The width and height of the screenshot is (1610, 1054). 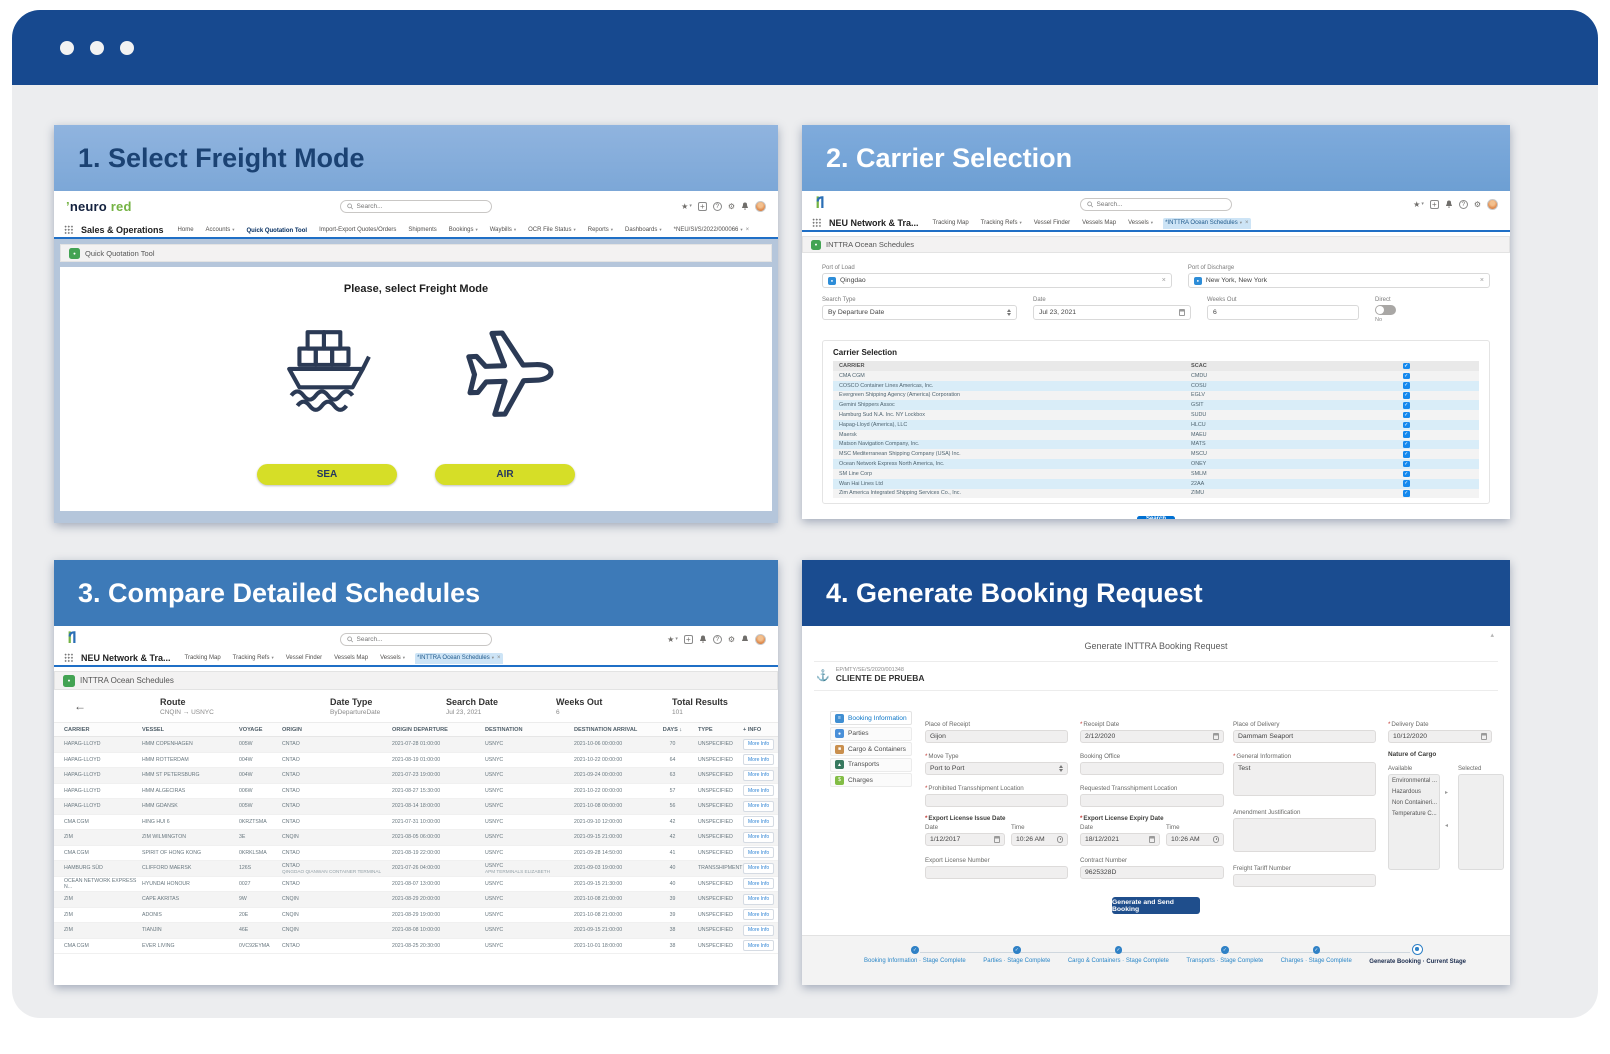 What do you see at coordinates (1304, 880) in the screenshot?
I see `freight-tariff-number-field` at bounding box center [1304, 880].